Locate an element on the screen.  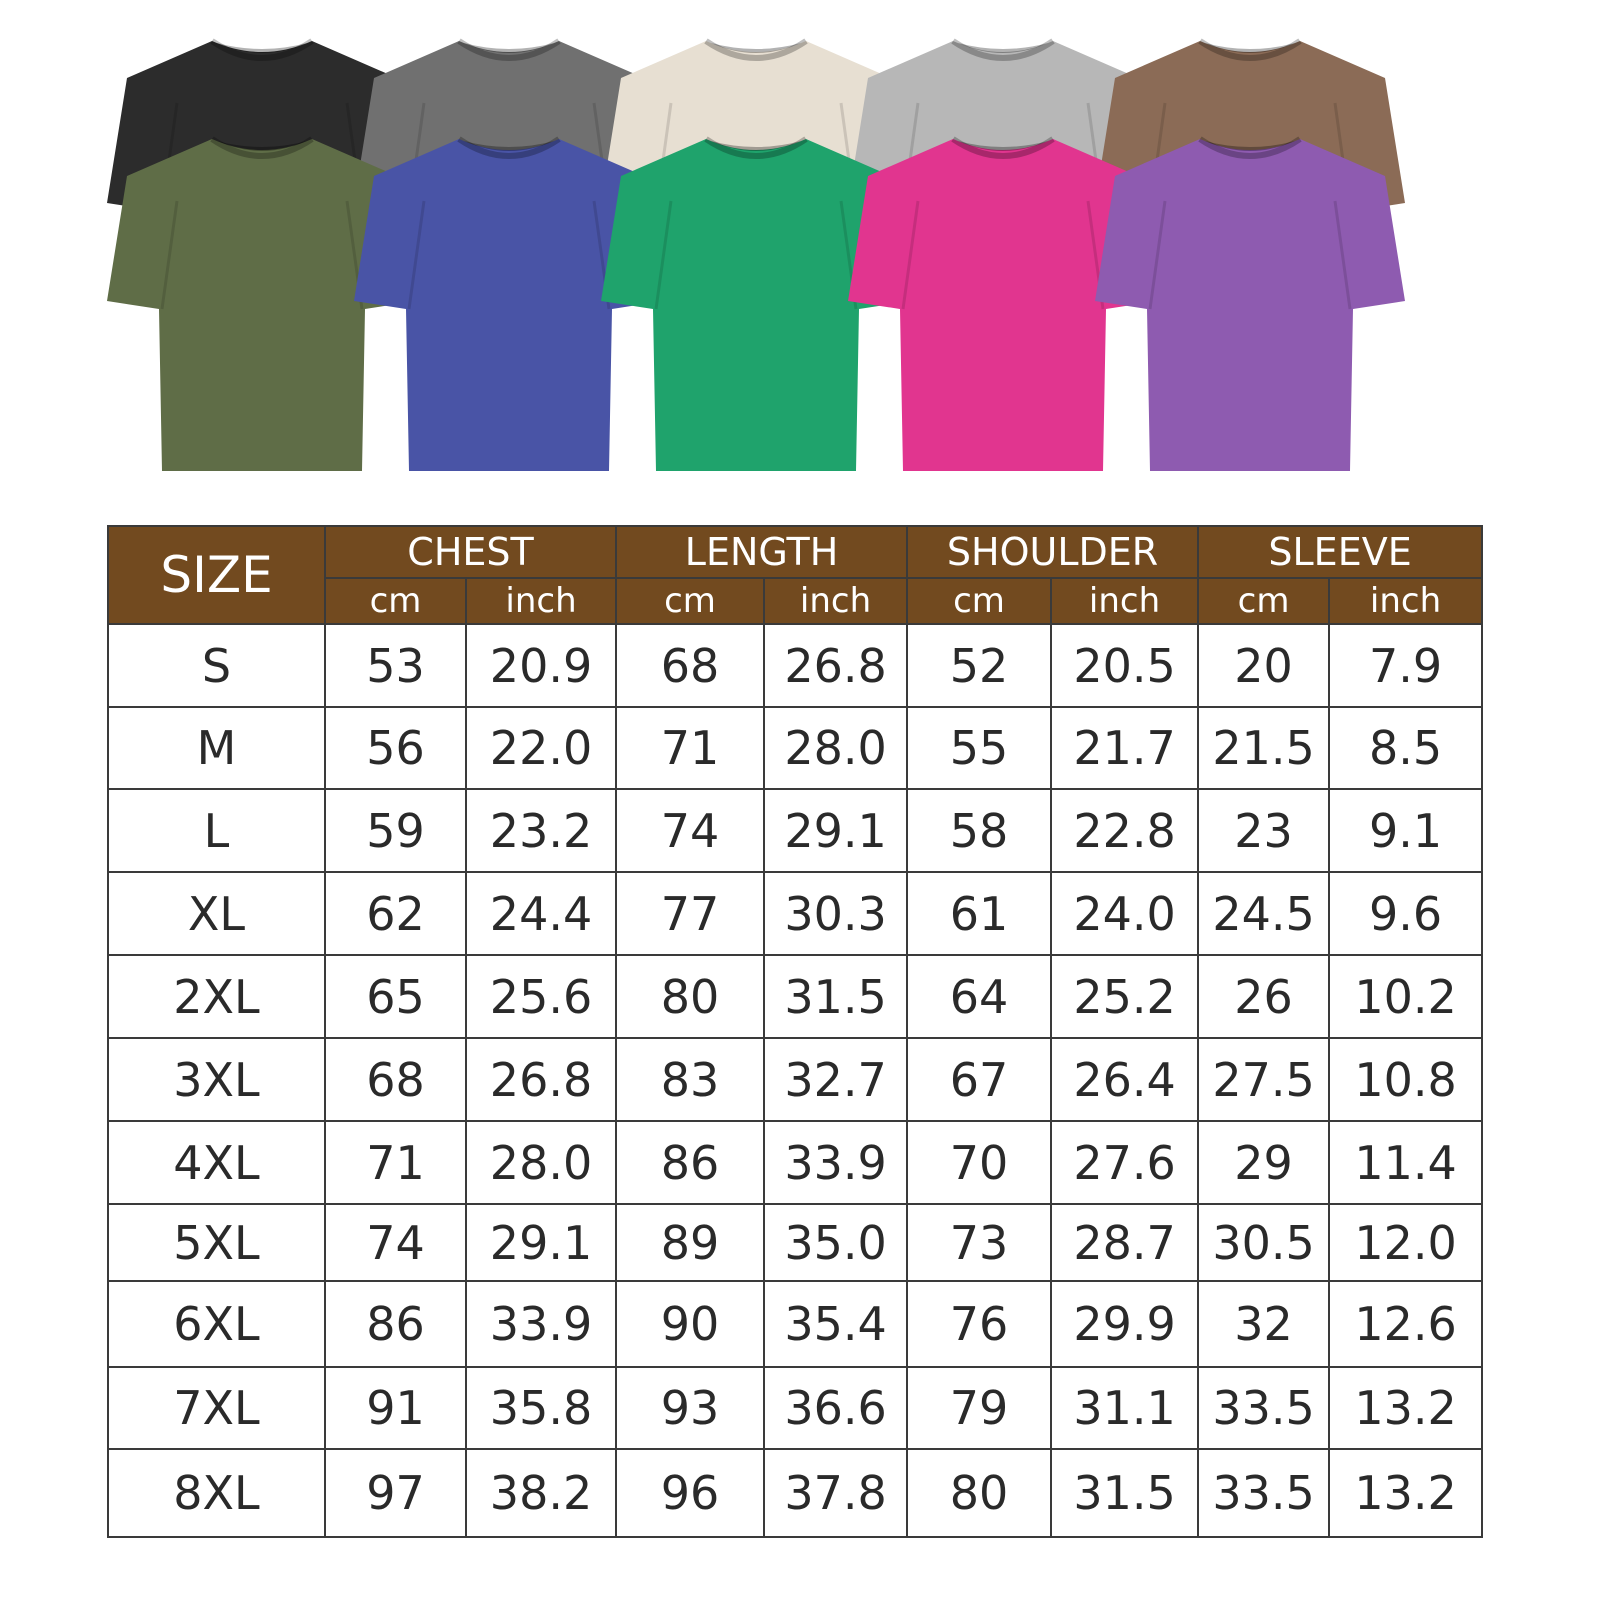
table-row: XL 62 24.4 77 30.3 61 24.0 24.5 9.6 is located at coordinates (795, 913).